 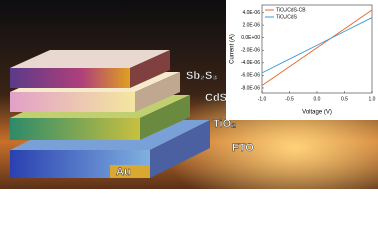 I want to click on layer-label: Au, so click(x=123, y=172).